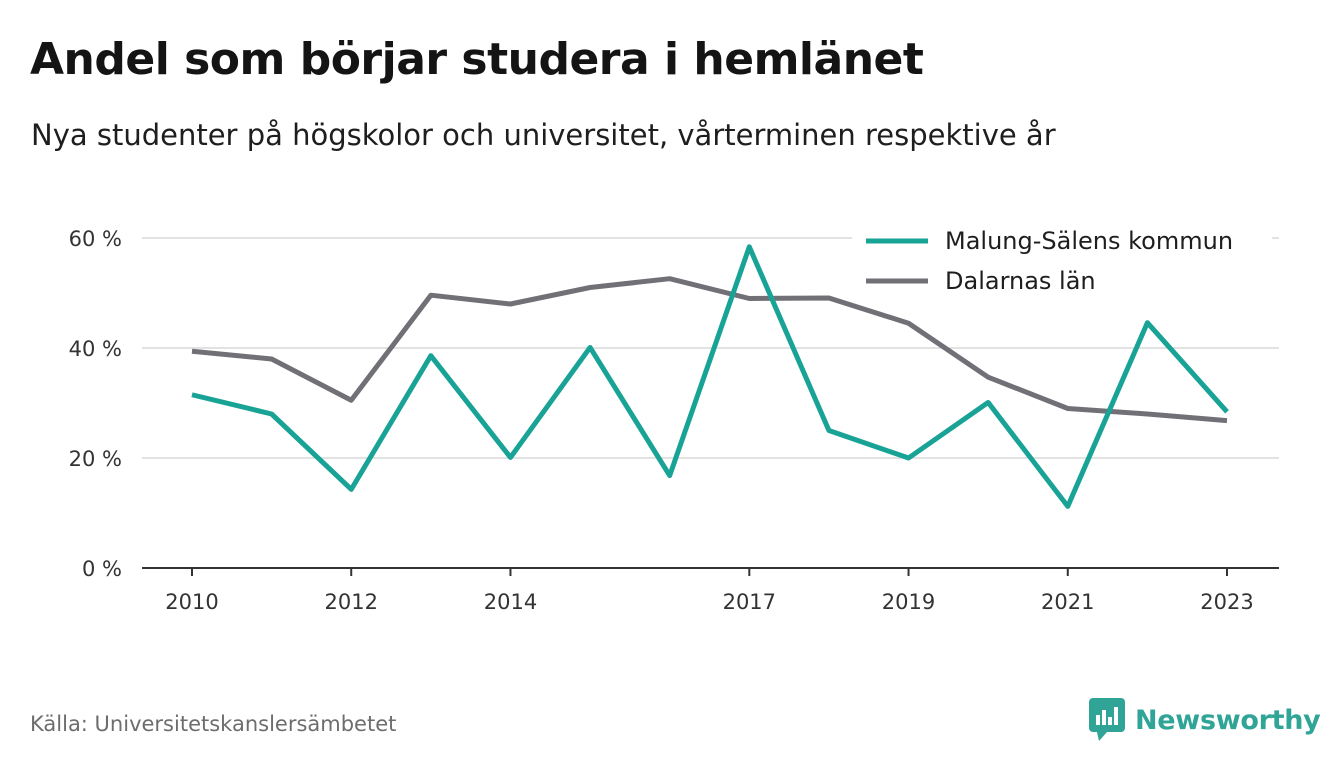 The width and height of the screenshot is (1340, 771). I want to click on x-tick-label: 2012, so click(351, 602).